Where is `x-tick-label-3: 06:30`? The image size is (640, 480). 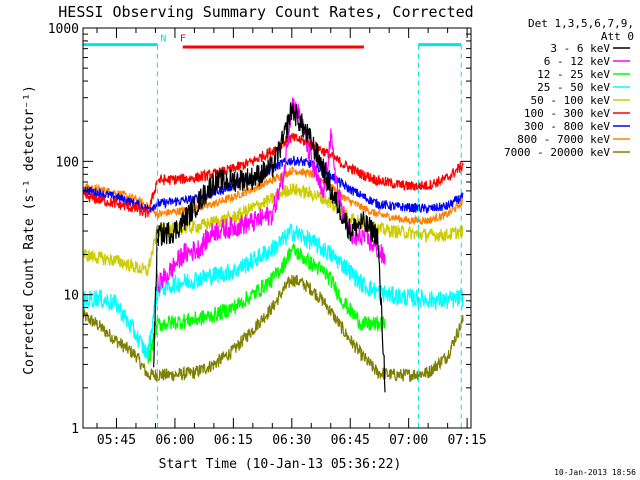
x-tick-label-3: 06:30 is located at coordinates (291, 440).